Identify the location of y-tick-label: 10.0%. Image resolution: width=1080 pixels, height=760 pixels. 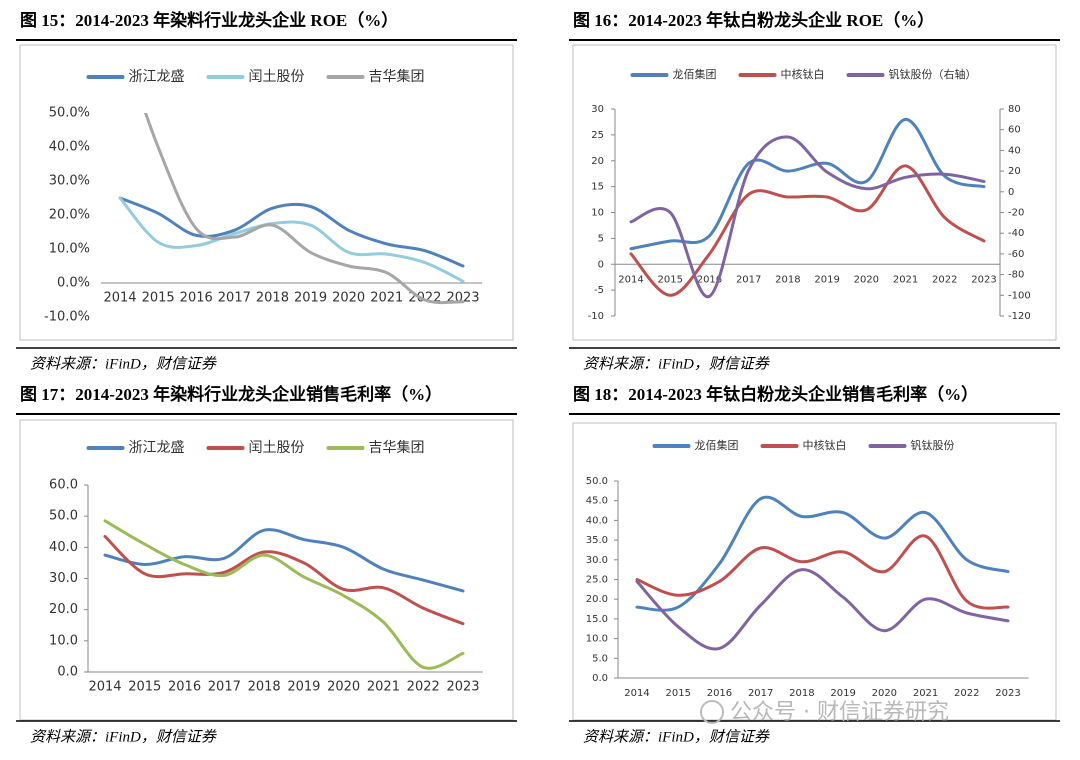
(69, 249).